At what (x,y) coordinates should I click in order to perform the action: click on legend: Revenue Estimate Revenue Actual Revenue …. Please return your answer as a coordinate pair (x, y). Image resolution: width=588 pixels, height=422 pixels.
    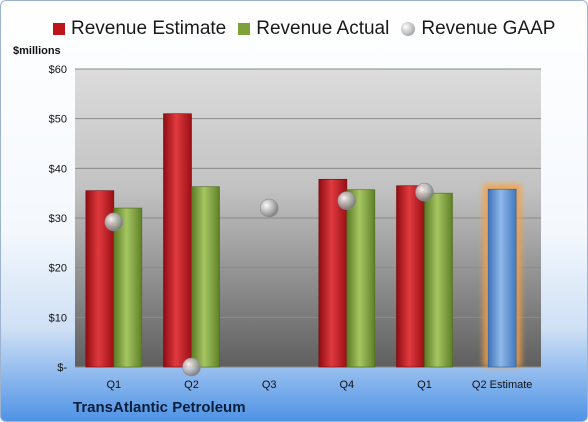
    Looking at the image, I should click on (304, 29).